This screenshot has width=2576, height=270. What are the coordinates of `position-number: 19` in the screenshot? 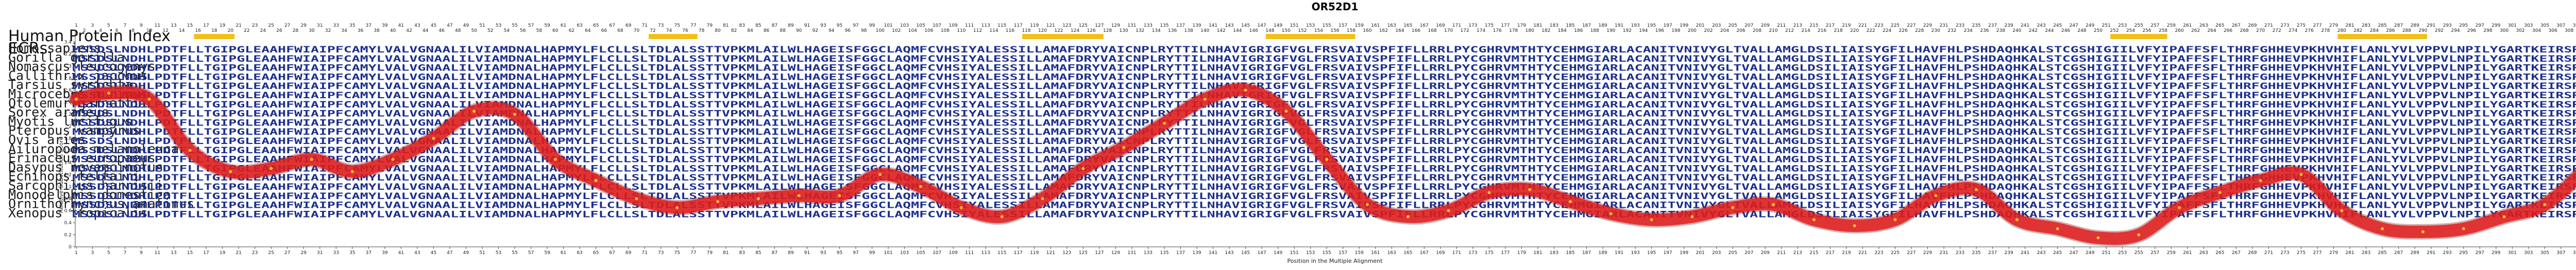 It's located at (222, 25).